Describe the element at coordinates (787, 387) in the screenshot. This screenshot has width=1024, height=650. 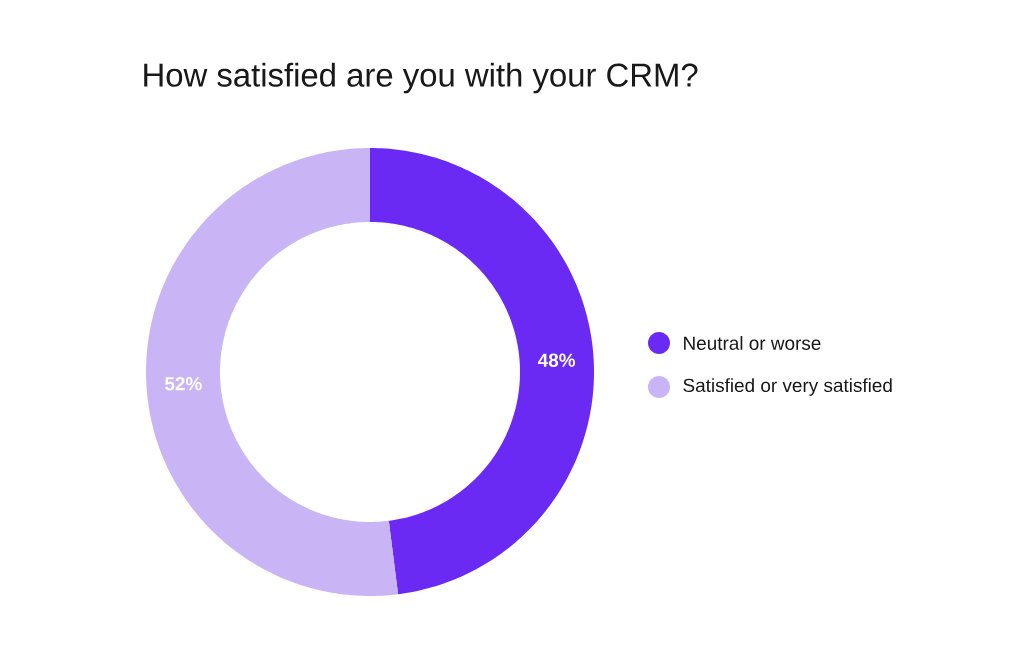
I see `legend-label: Satisfied or very satisfied` at that location.